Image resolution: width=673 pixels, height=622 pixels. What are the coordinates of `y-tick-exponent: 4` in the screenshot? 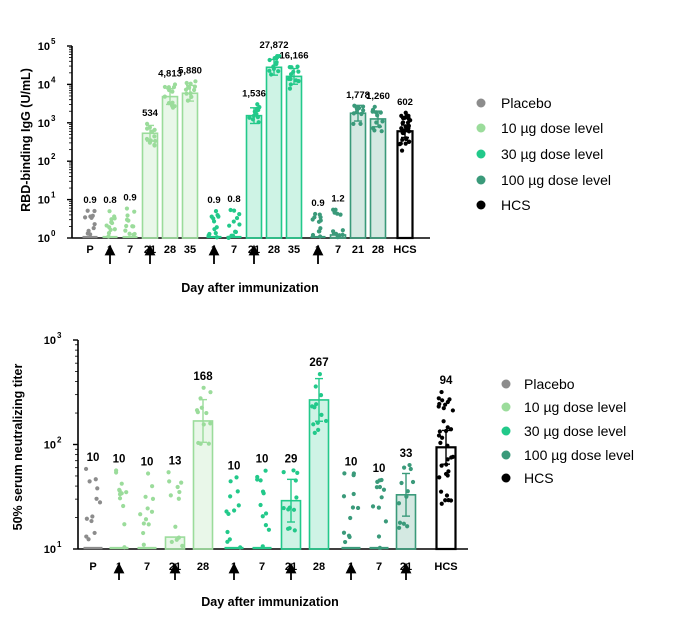 It's located at (53, 79).